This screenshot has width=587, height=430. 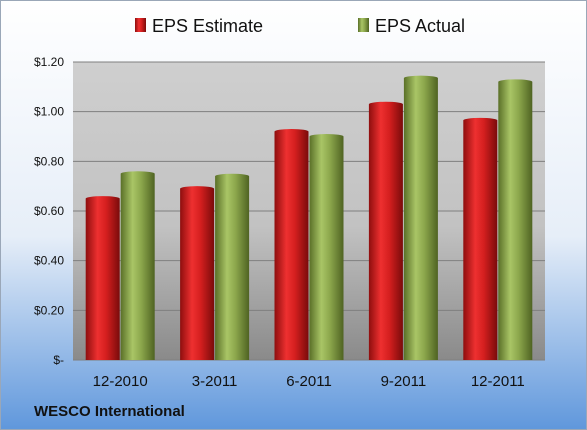 What do you see at coordinates (137, 174) in the screenshot?
I see `bar-cap-actual-12-2010` at bounding box center [137, 174].